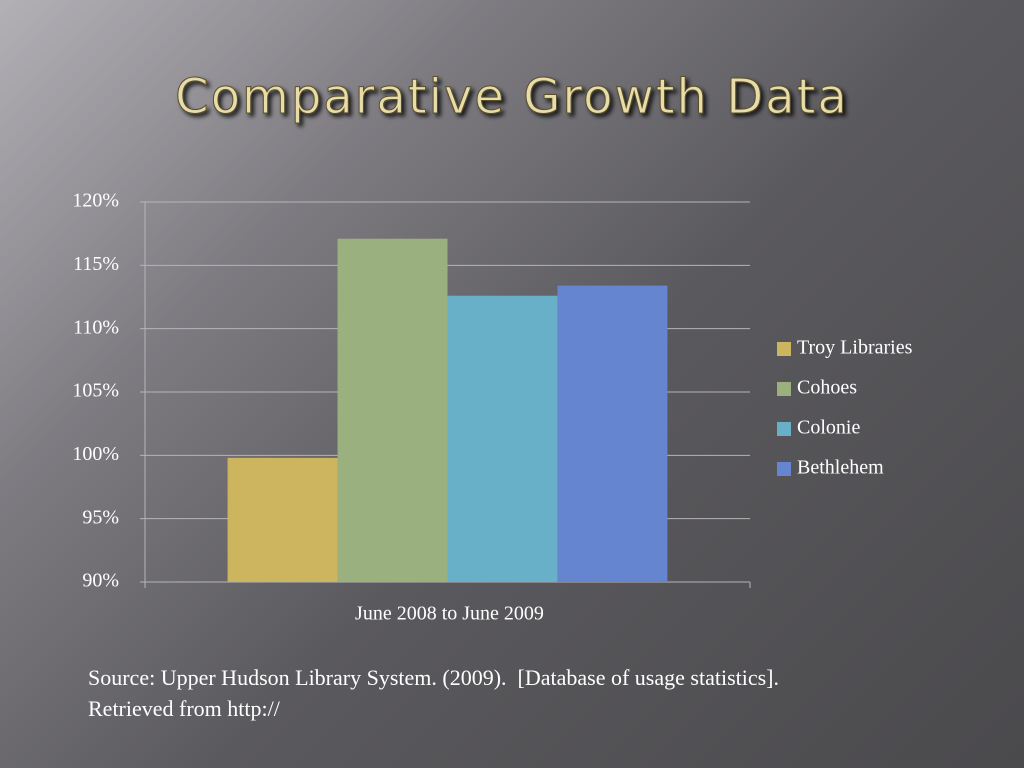 This screenshot has height=768, width=1024. I want to click on y-tick-label: 115%, so click(96, 264).